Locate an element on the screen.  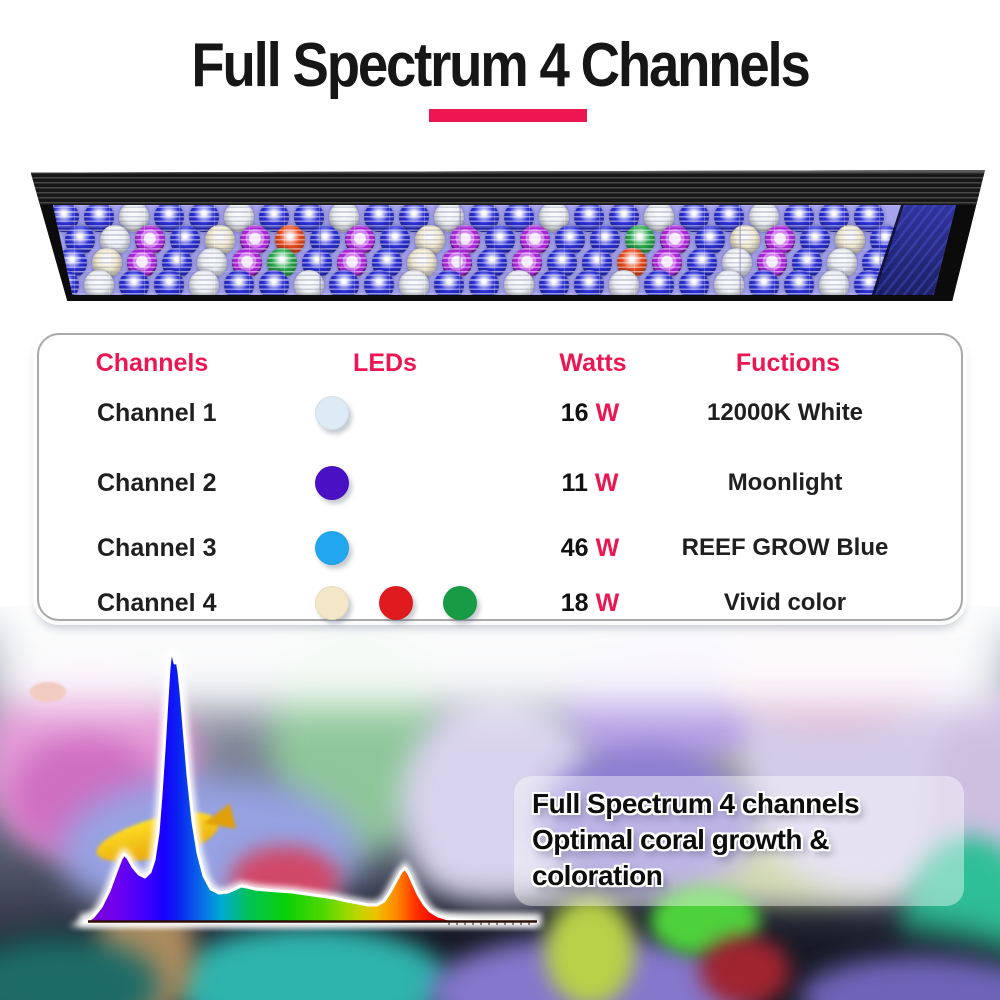
table-row: Channel 3 46 W REEF GROW Blue is located at coordinates (500, 548).